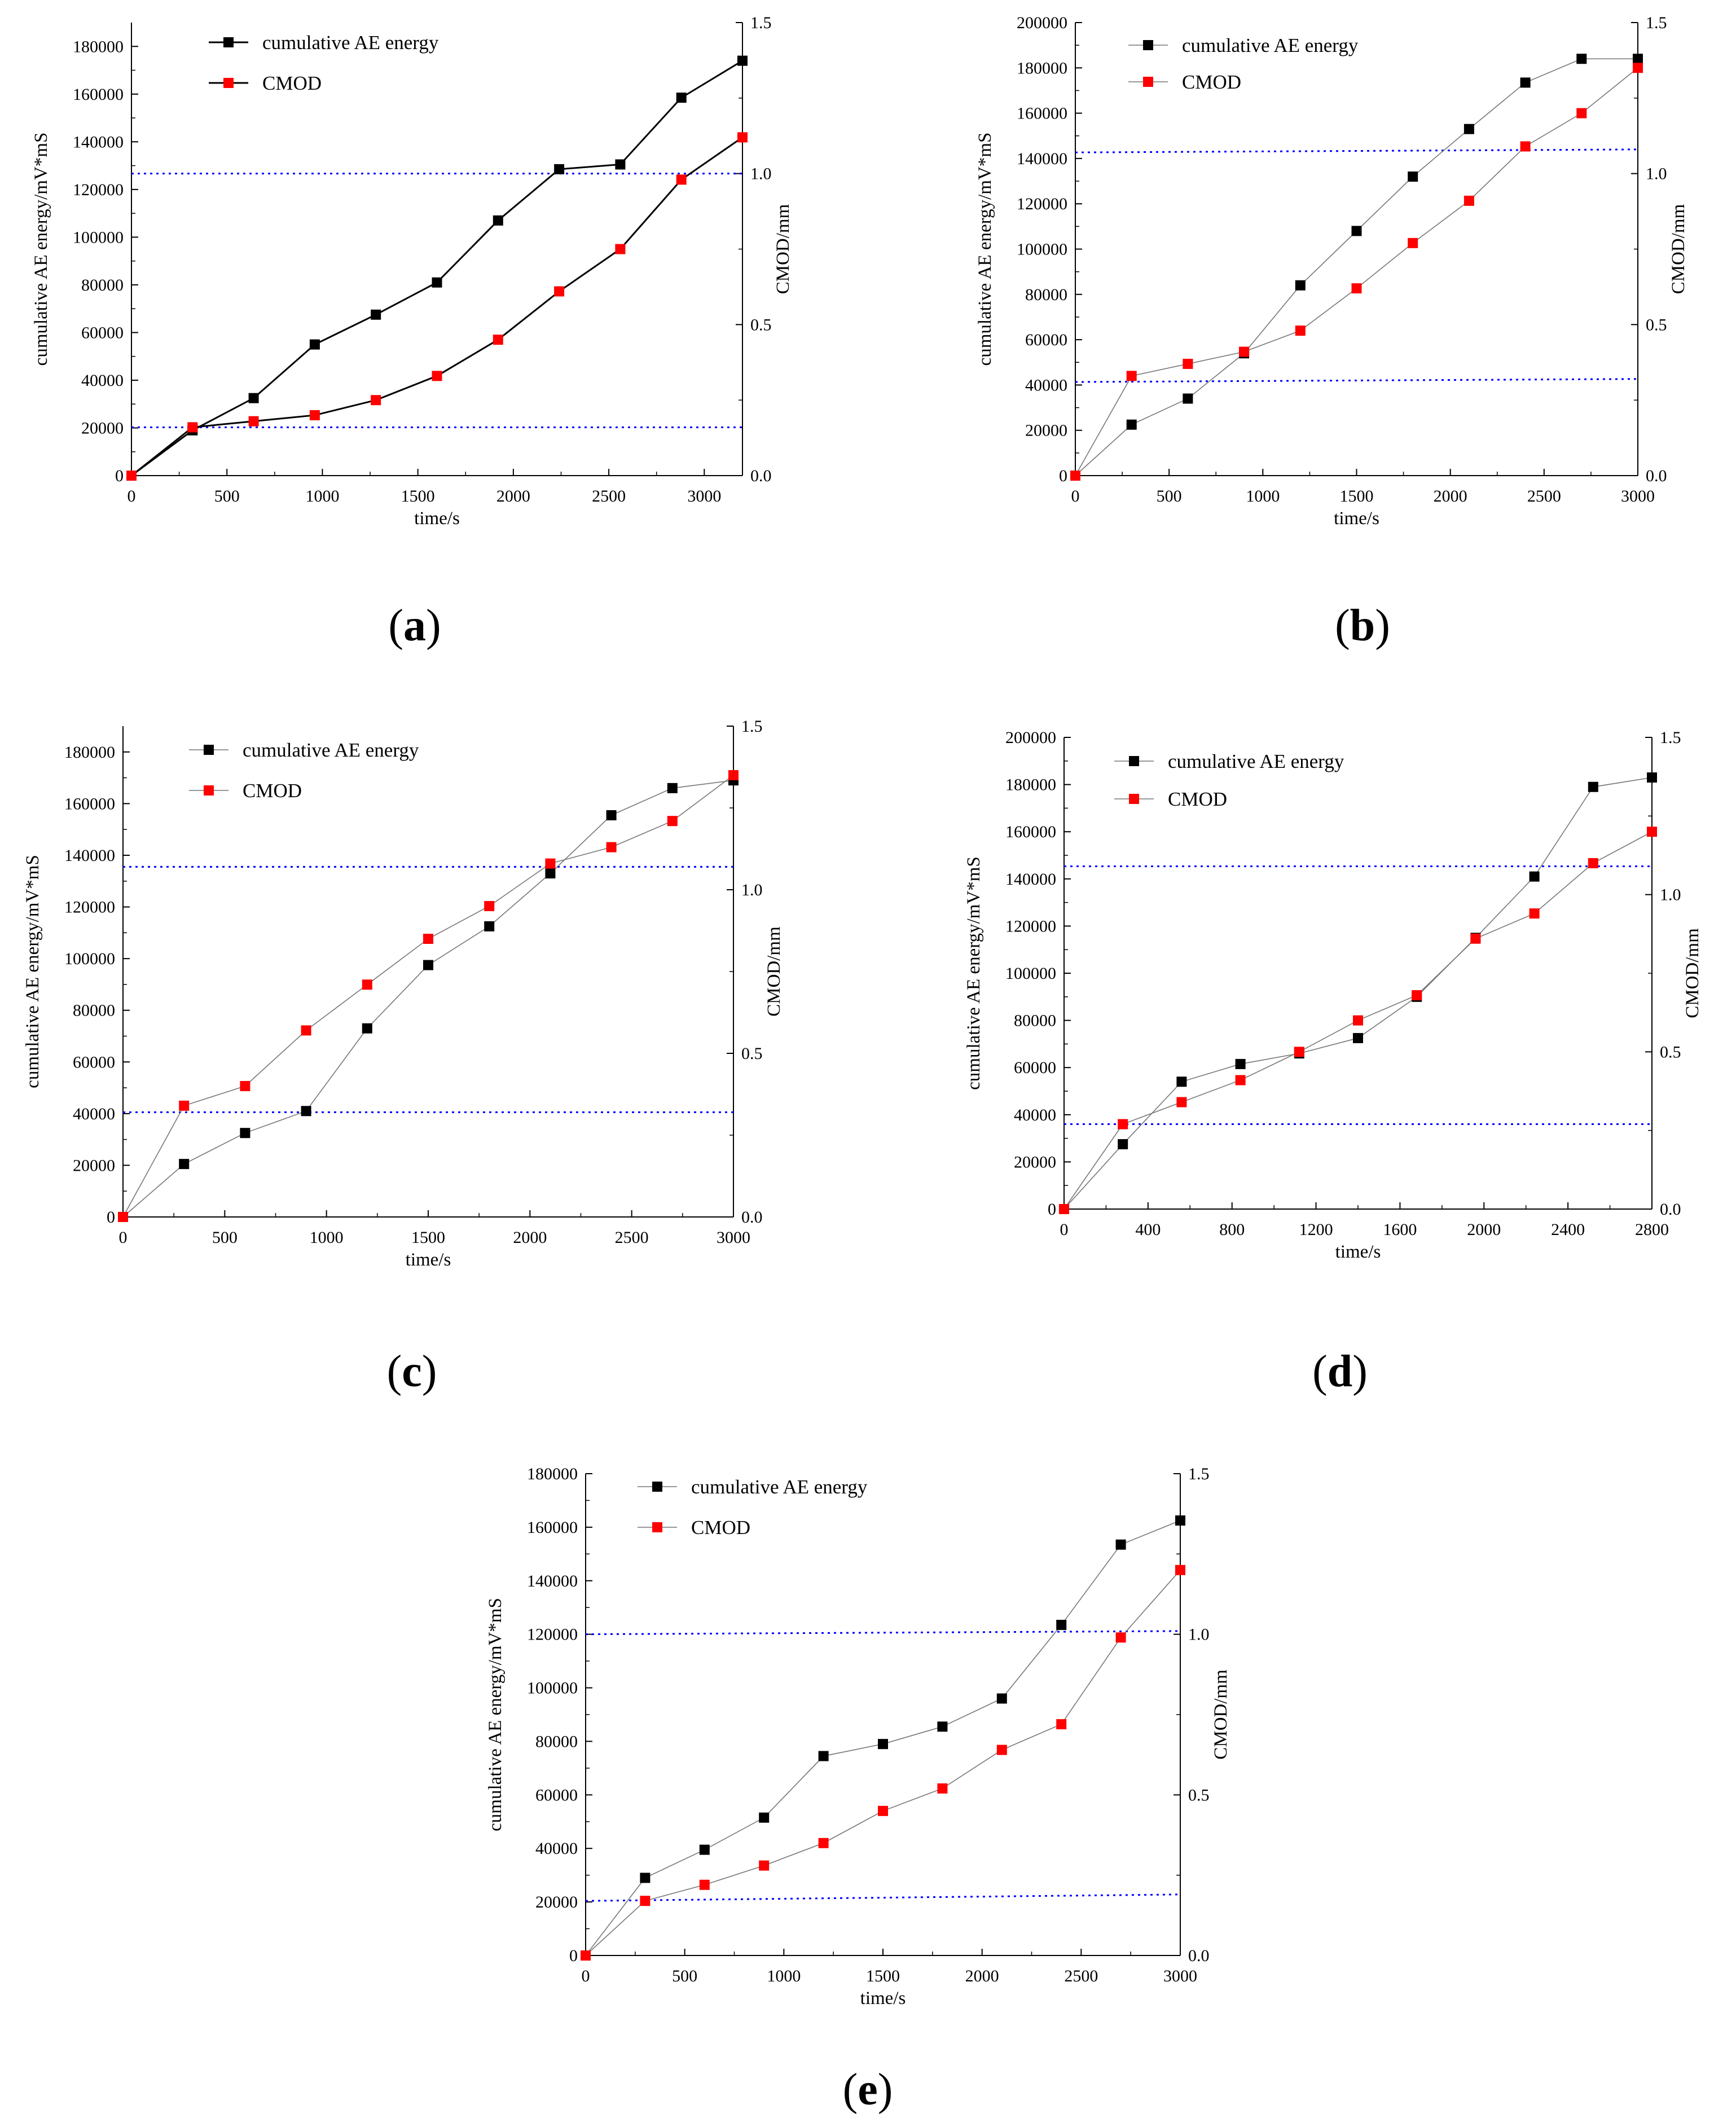 This screenshot has height=2127, width=1736. Describe the element at coordinates (1046, 431) in the screenshot. I see `y-tick-label: 20000` at that location.